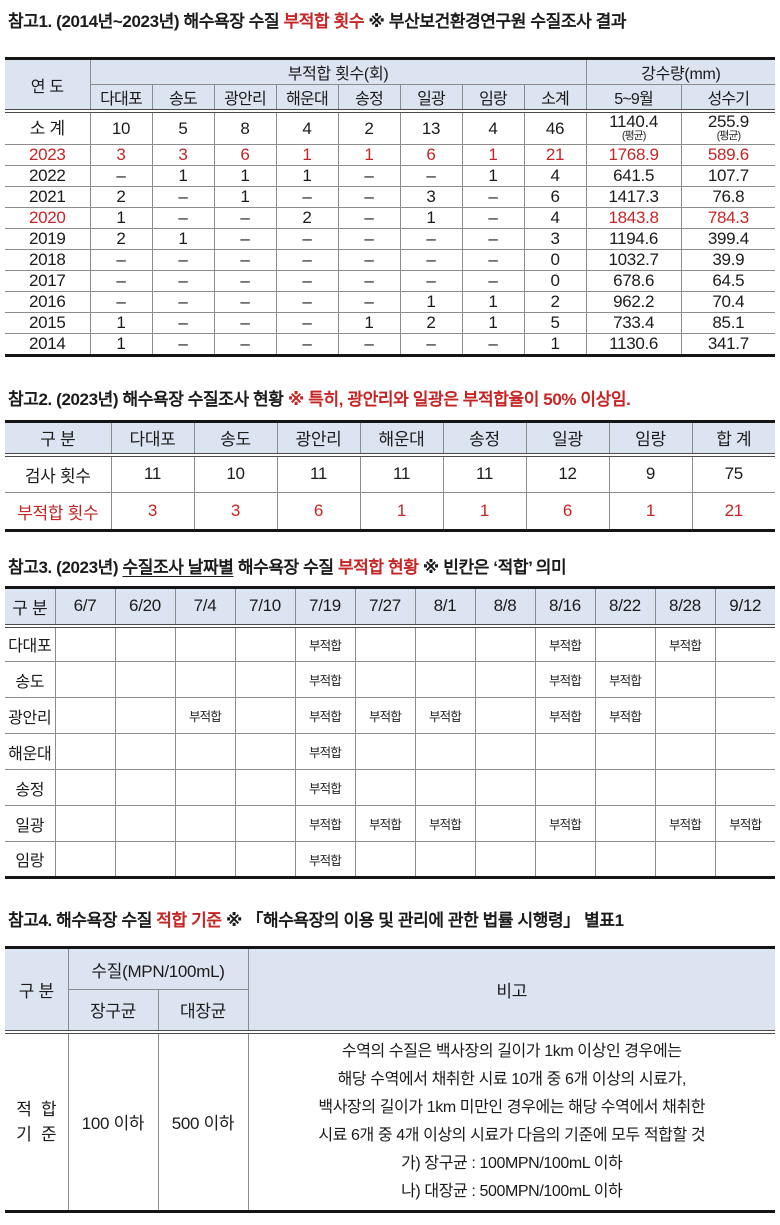 The height and width of the screenshot is (1225, 780). I want to click on table-row: 2016– – – – –1 1 2 962.2 70.4, so click(390, 302).